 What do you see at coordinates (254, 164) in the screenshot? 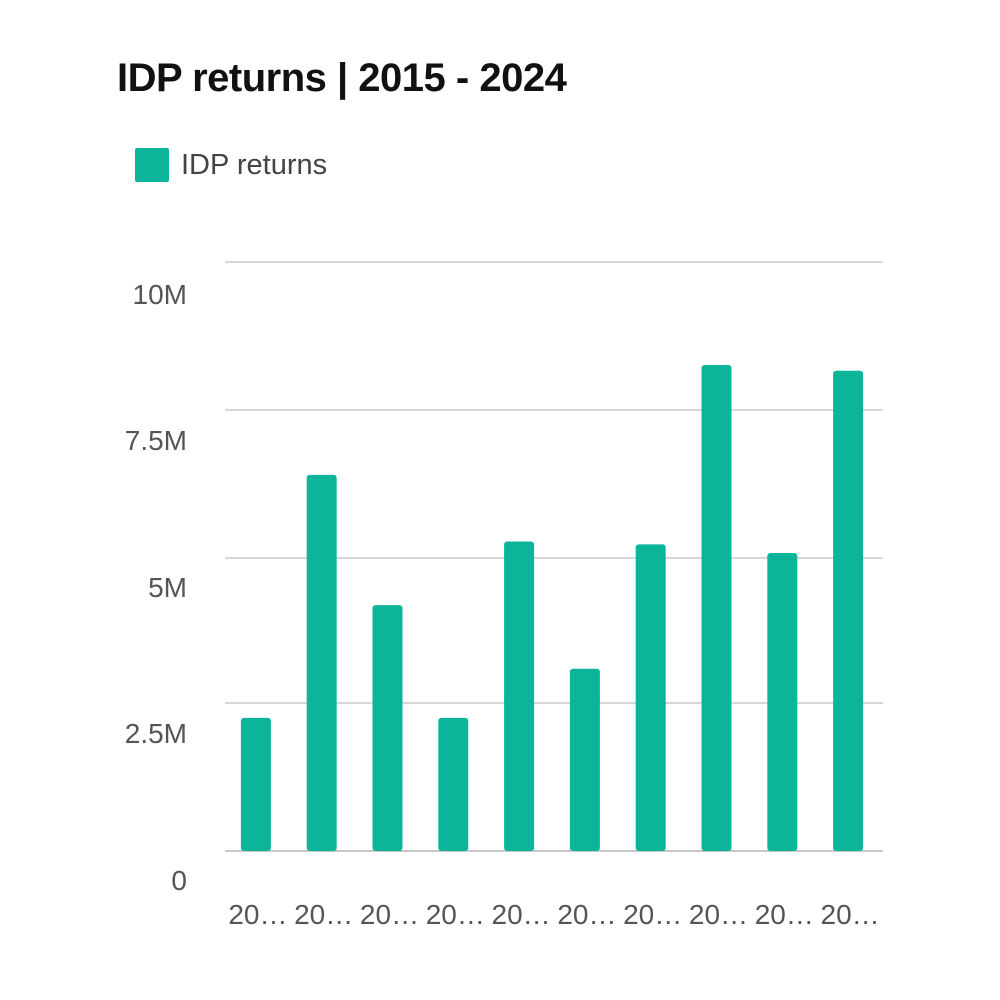
I see `legend-label: IDP returns` at bounding box center [254, 164].